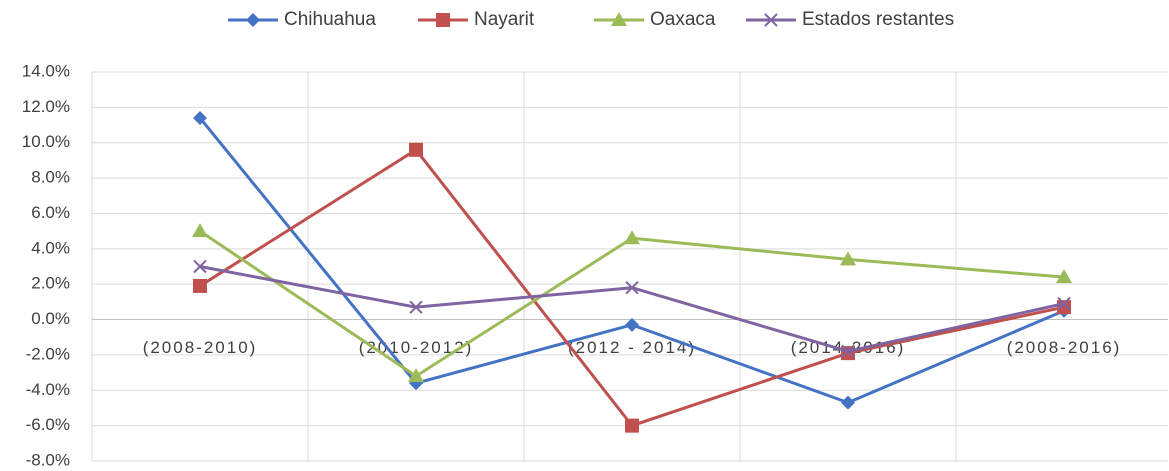 The image size is (1169, 471). What do you see at coordinates (632, 347) in the screenshot?
I see `x-tick-label: (2012 - 2014)` at bounding box center [632, 347].